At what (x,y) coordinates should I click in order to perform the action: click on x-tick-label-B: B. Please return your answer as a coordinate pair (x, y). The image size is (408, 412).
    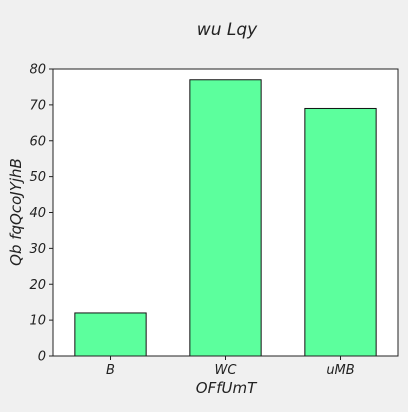
    Looking at the image, I should click on (110, 370).